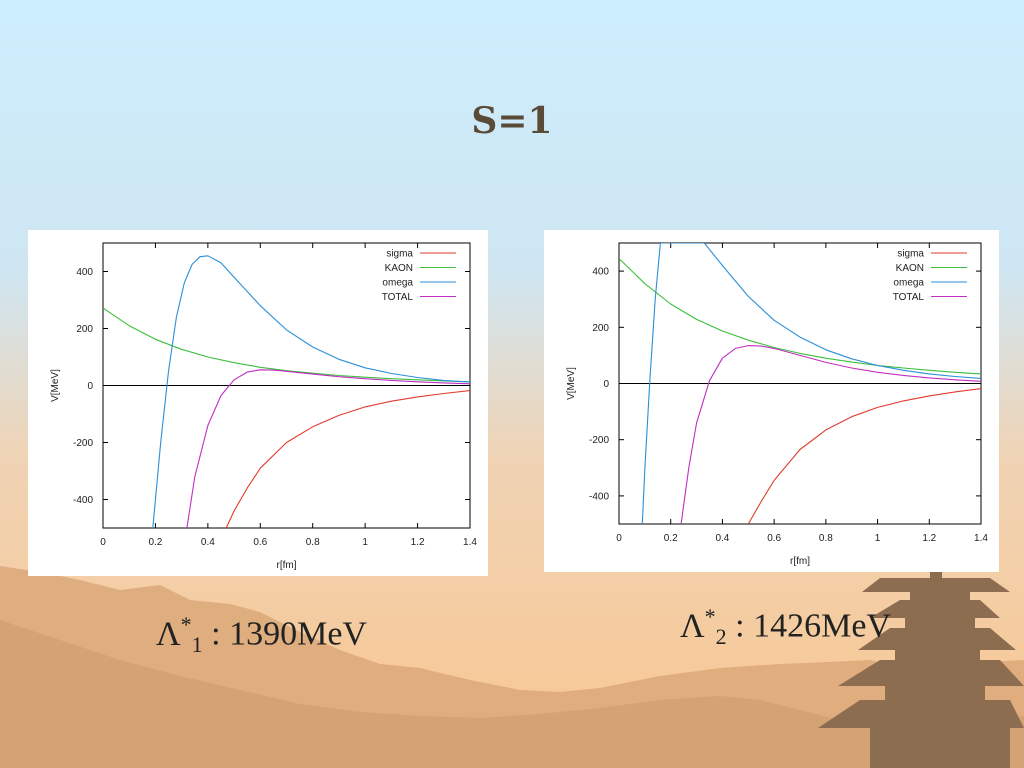  Describe the element at coordinates (721, 637) in the screenshot. I see `caption-sub: 2` at that location.